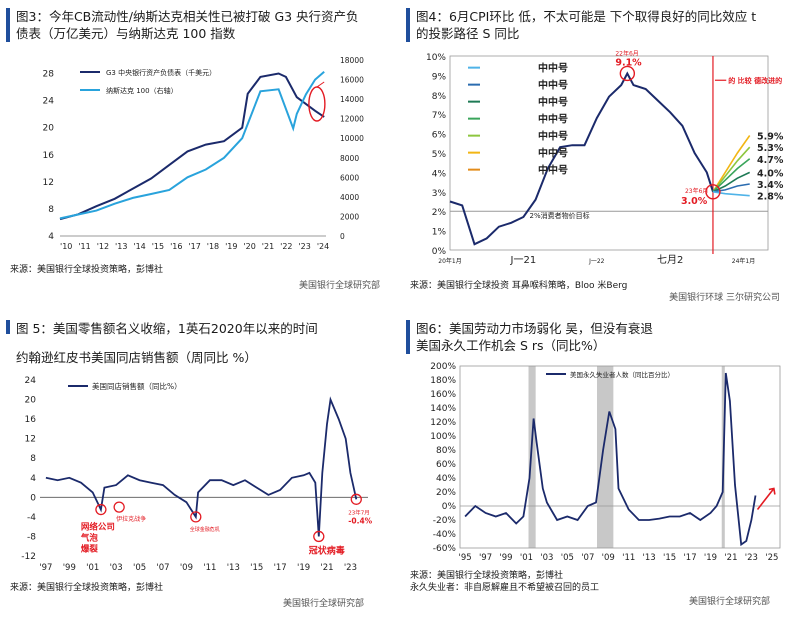  What do you see at coordinates (92, 568) in the screenshot?
I see `x-tick-label: '01` at bounding box center [92, 568].